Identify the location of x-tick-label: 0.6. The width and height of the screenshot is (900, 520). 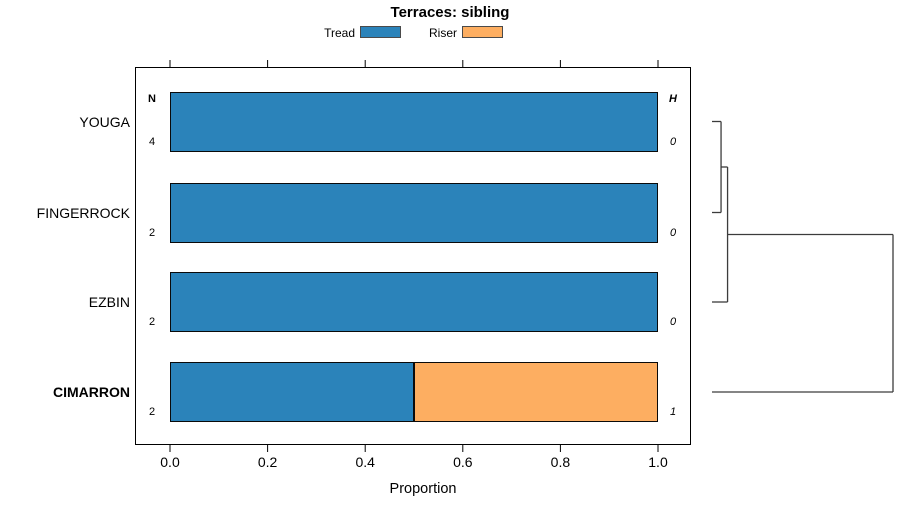
(463, 462).